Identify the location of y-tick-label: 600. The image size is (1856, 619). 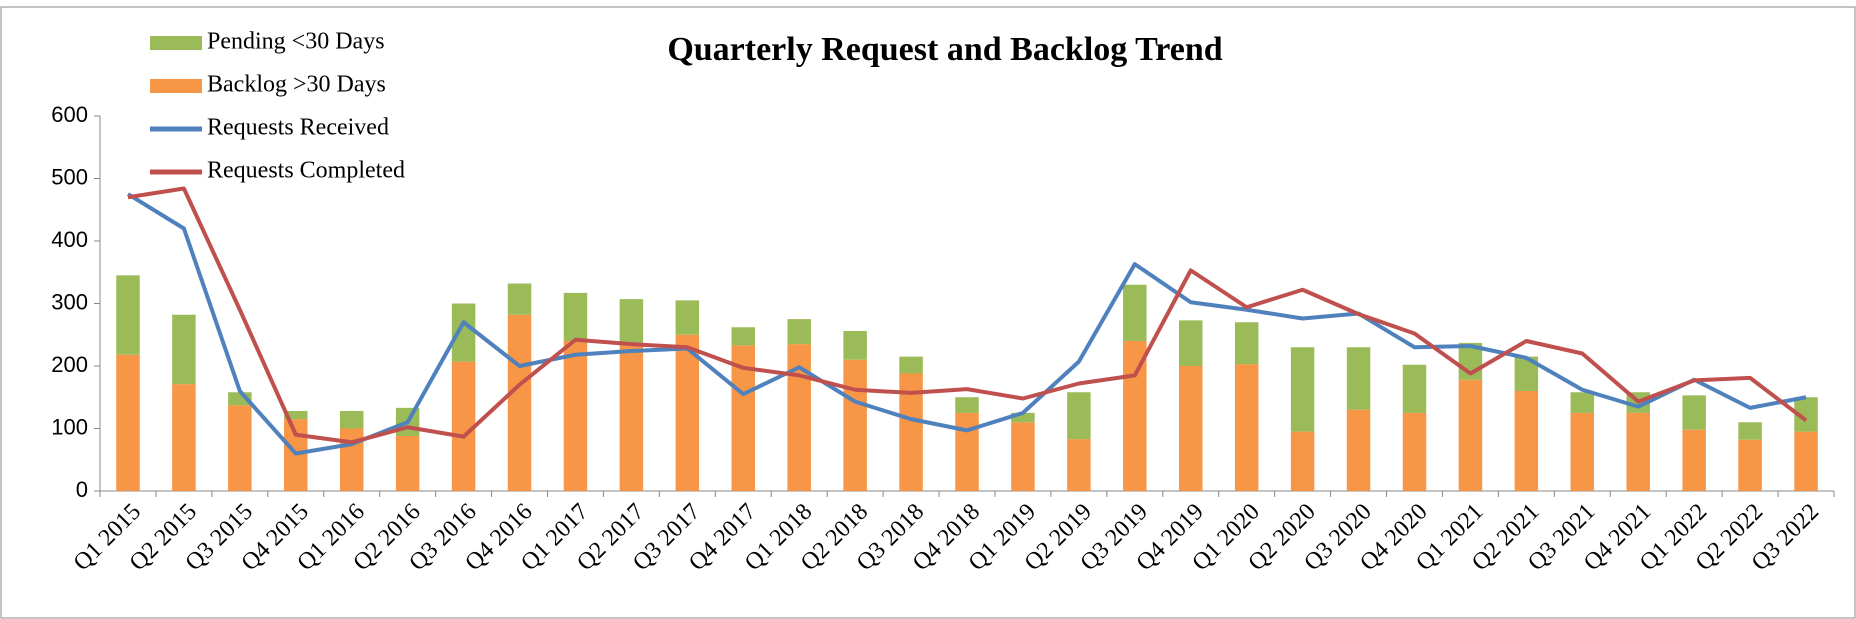
(69, 114).